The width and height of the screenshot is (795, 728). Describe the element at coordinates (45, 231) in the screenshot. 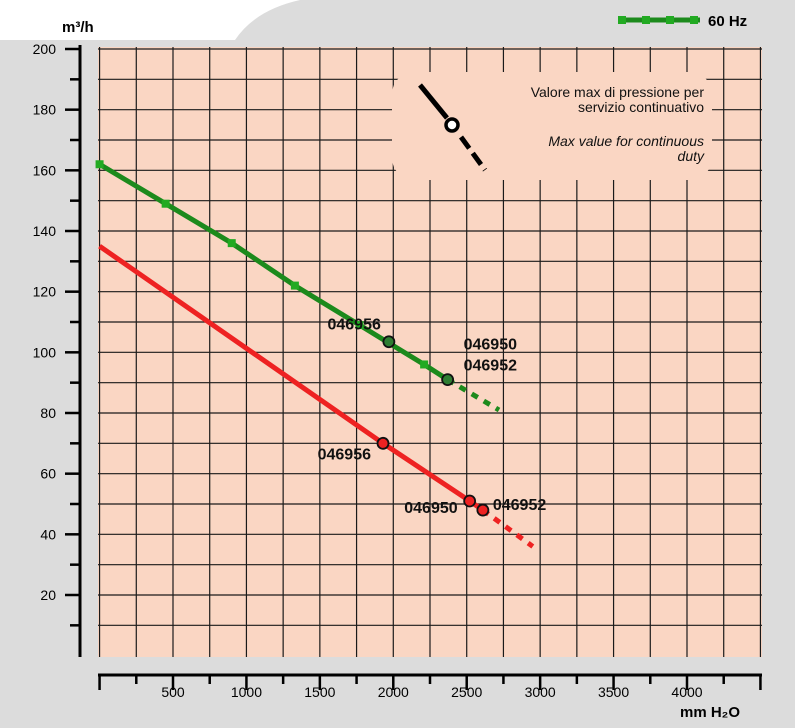

I see `y-tick-label: 140` at that location.